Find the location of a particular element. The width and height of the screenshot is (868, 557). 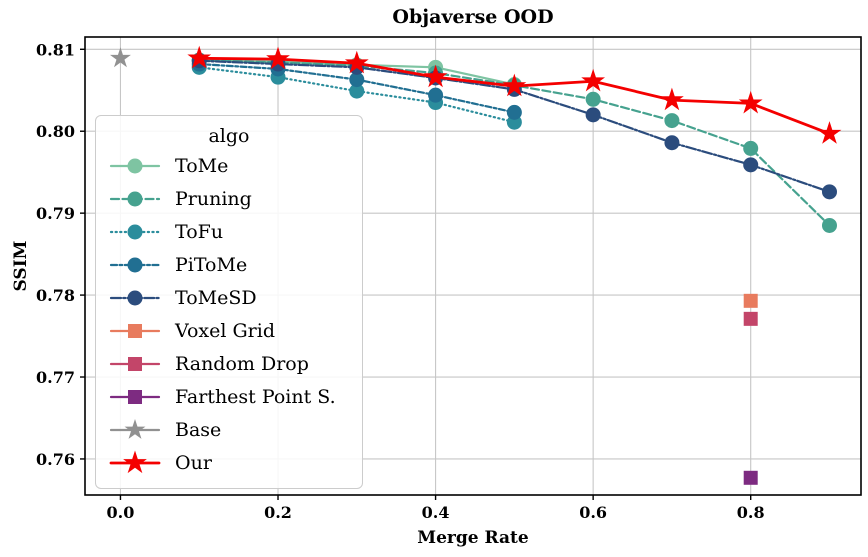

legend-item-pitome: PiToMe is located at coordinates (229, 264).